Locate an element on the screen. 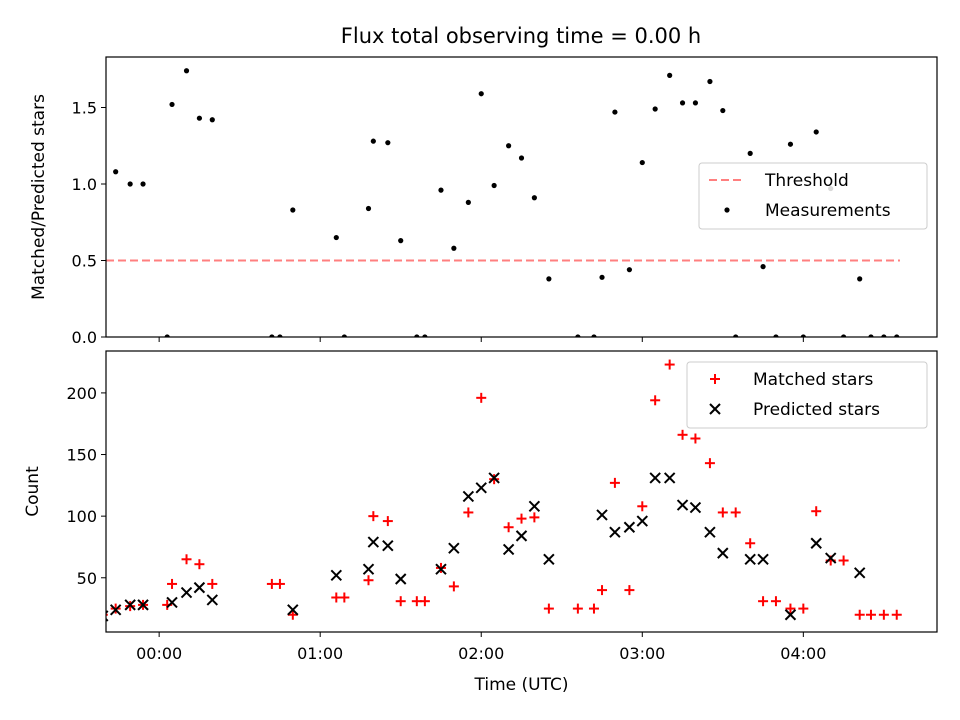 The height and width of the screenshot is (720, 960). y-tick-label: 100 is located at coordinates (81, 516).